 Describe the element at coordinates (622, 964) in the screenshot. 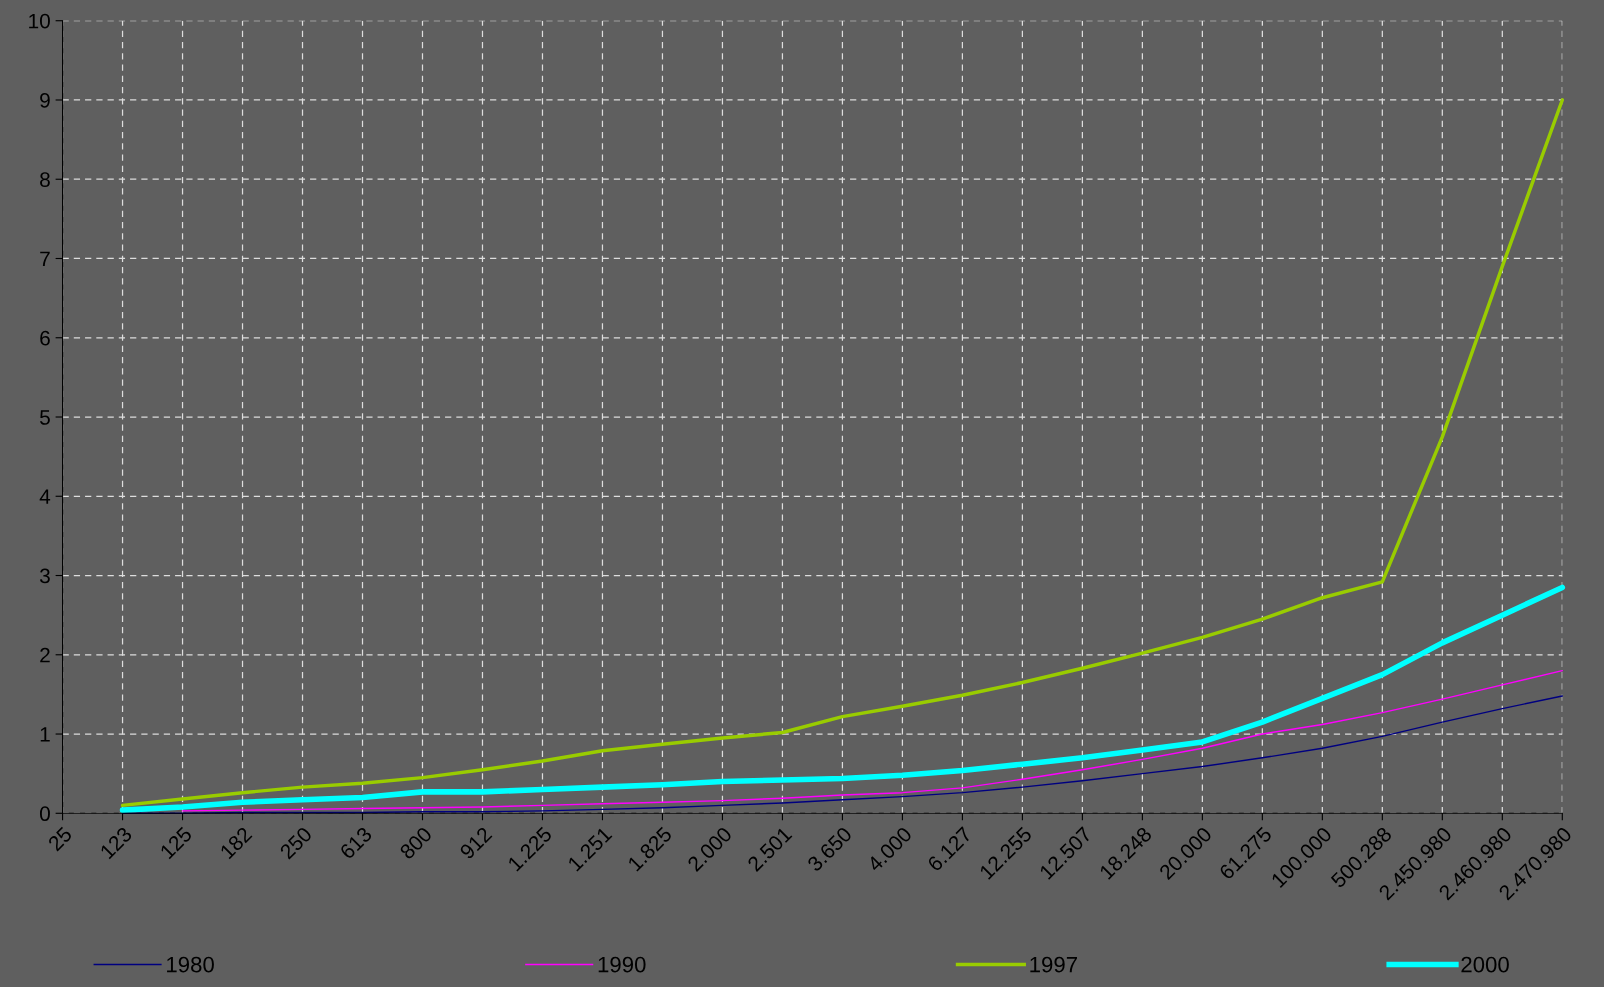

I see `legend-label: 1990` at that location.